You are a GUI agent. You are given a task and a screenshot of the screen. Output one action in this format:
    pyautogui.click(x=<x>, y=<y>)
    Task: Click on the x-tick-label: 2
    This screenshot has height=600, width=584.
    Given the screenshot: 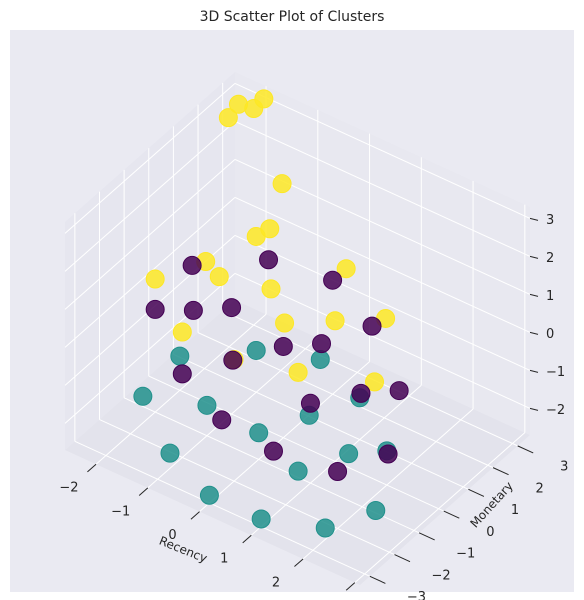 What is the action you would take?
    pyautogui.click(x=276, y=582)
    